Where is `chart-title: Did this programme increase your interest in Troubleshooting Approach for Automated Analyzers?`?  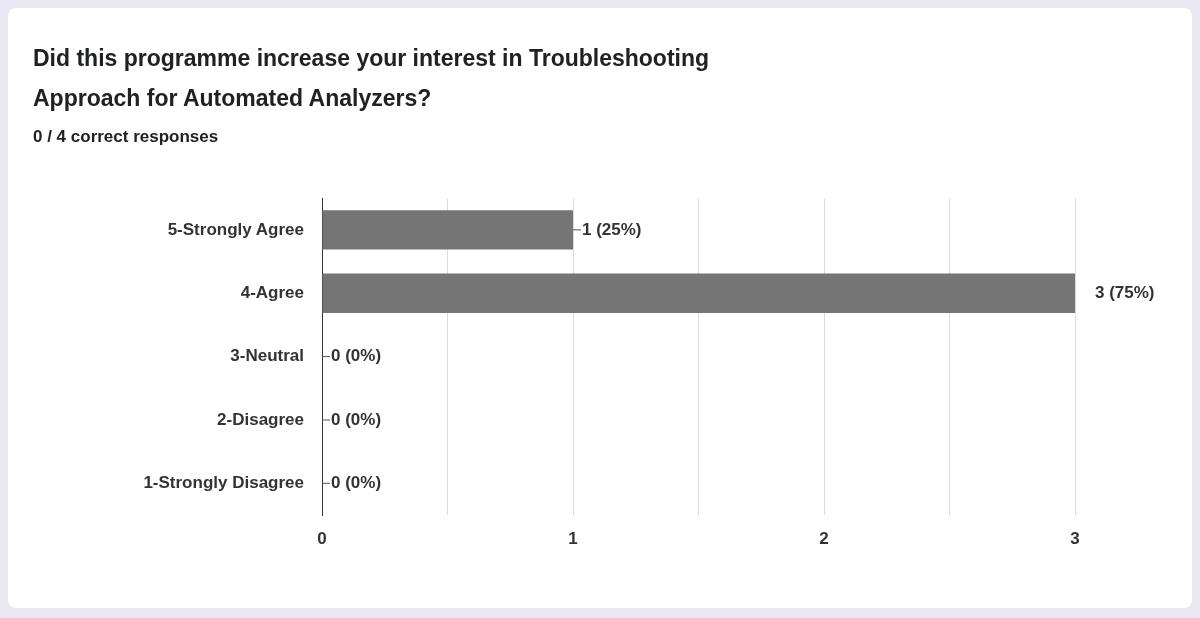 chart-title: Did this programme increase your interest in Troubleshooting Approach for Automated Analyzers? is located at coordinates (372, 78).